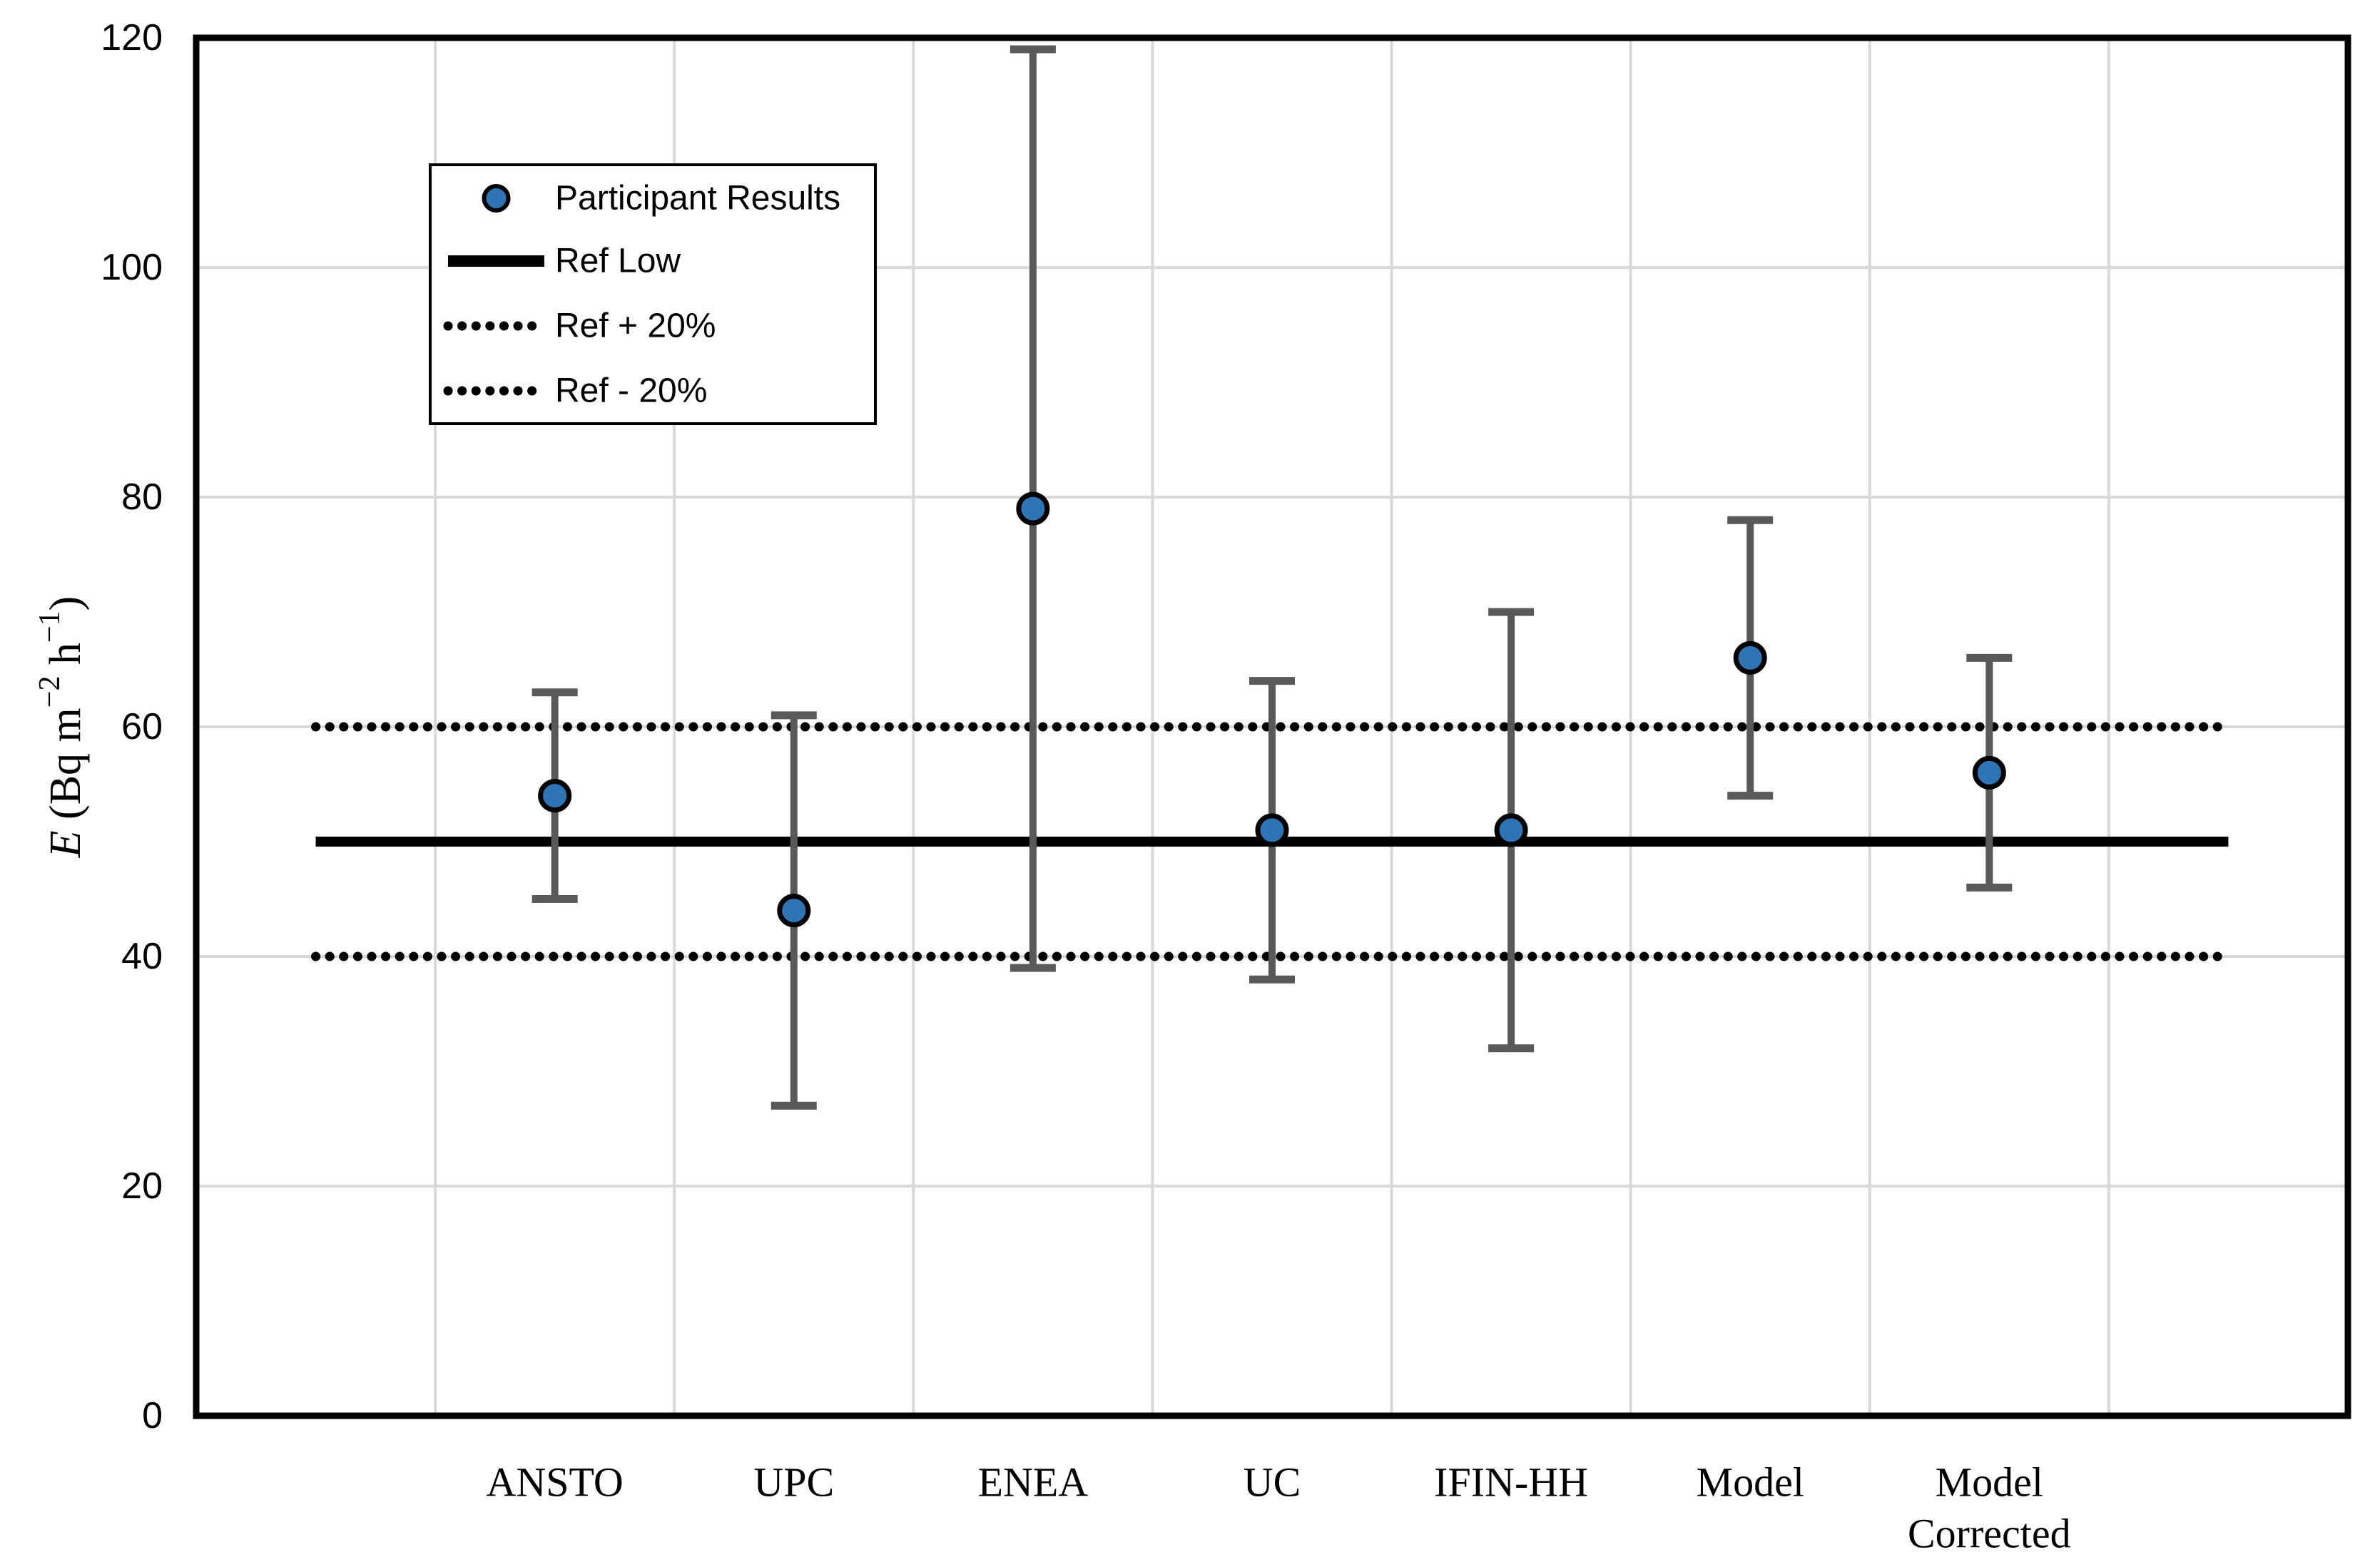 This screenshot has height=1557, width=2380. I want to click on y-axis-title-run: ), so click(65, 603).